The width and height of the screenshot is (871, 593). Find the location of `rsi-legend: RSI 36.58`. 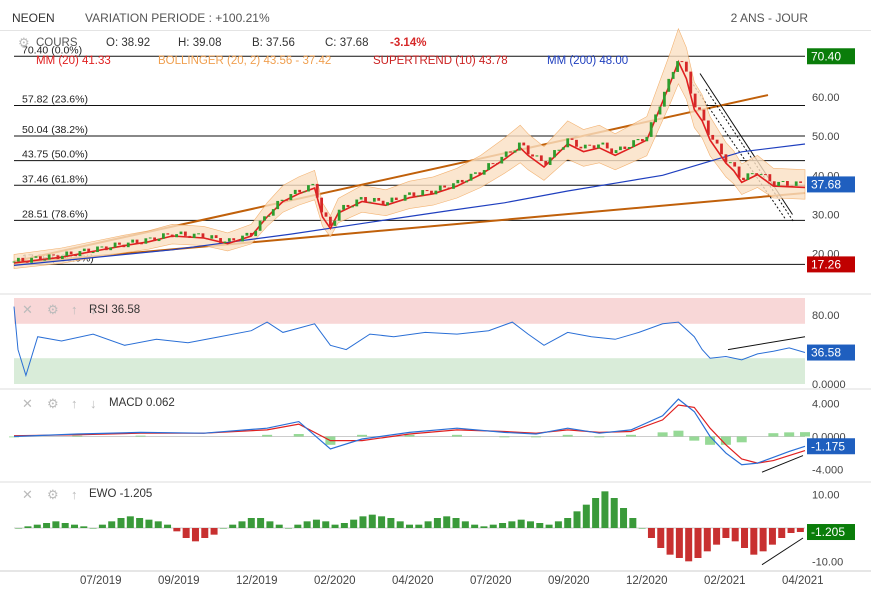

rsi-legend: RSI 36.58 is located at coordinates (114, 310).